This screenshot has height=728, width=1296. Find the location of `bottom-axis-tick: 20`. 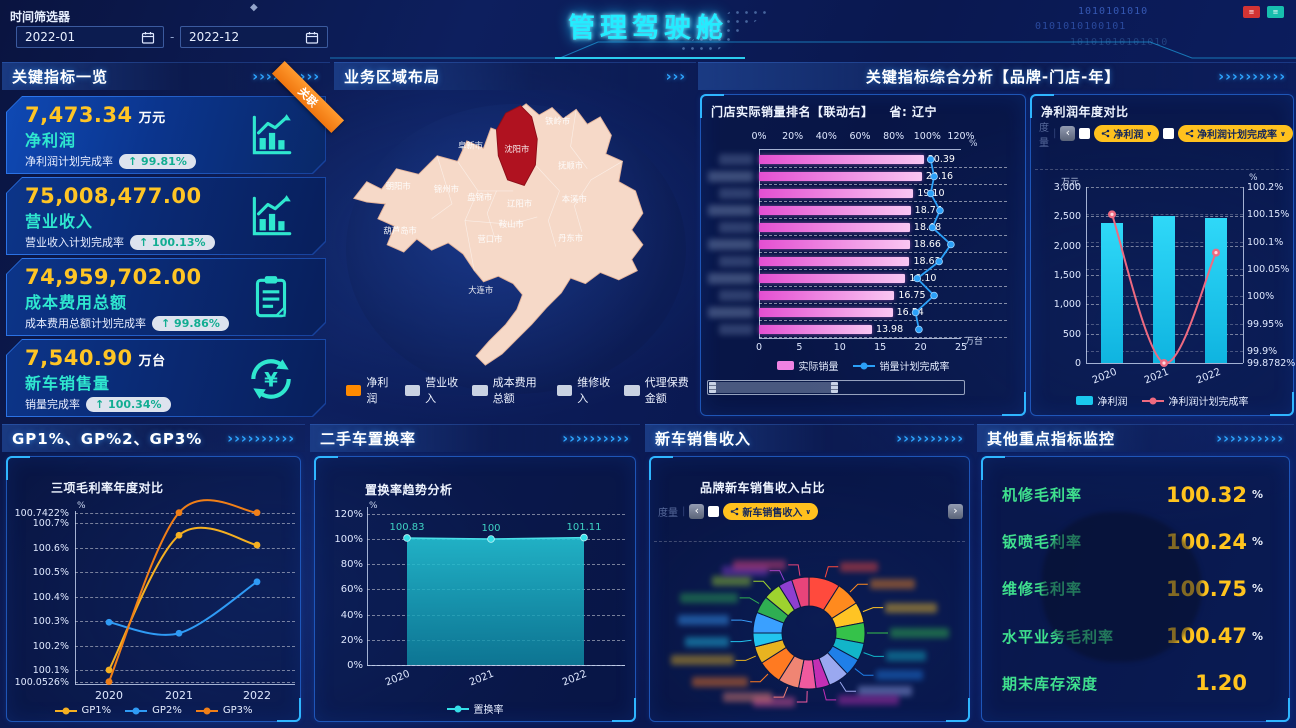

bottom-axis-tick: 20 is located at coordinates (920, 347).